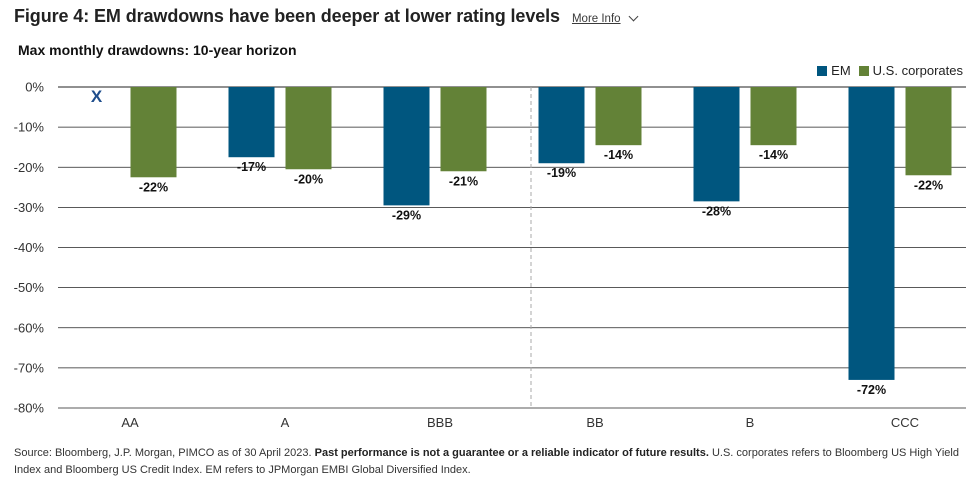 Image resolution: width=976 pixels, height=486 pixels. Describe the element at coordinates (29, 408) in the screenshot. I see `y-tick-label: -80%` at that location.